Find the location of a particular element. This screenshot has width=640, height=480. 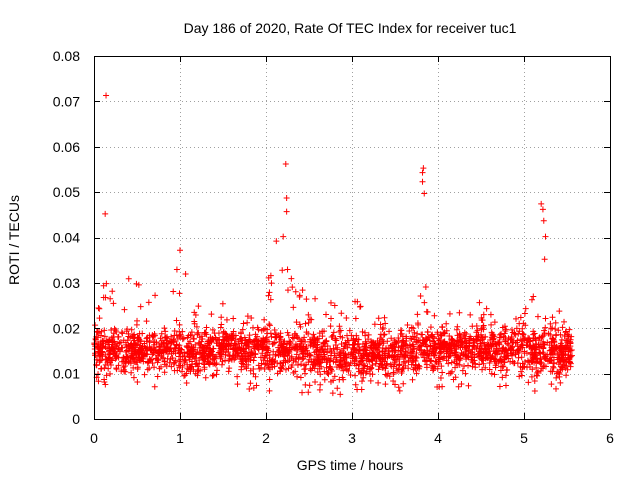

y-tick-label: 0.01 is located at coordinates (66, 374).